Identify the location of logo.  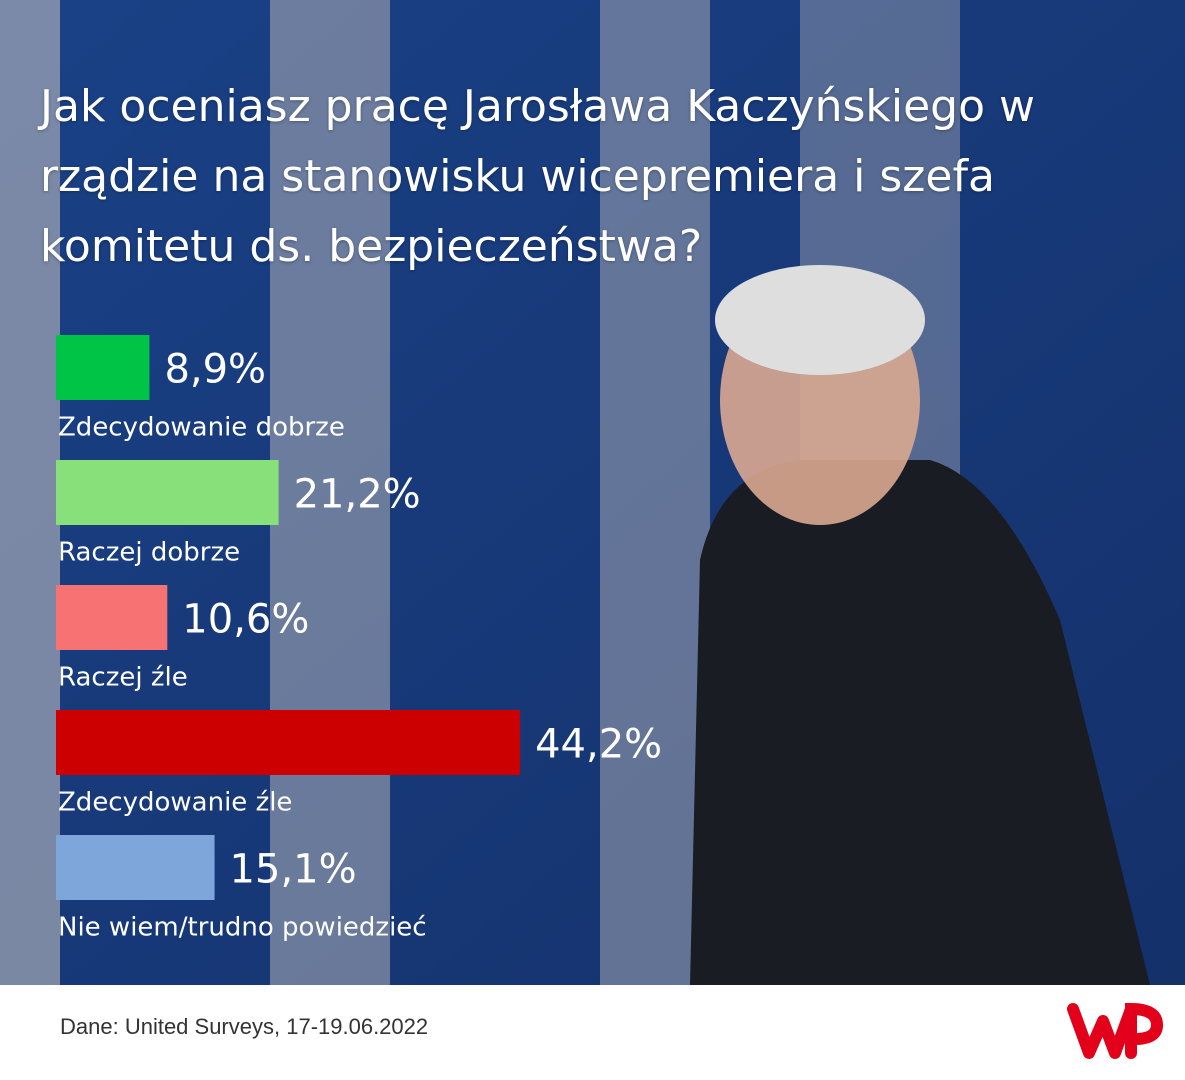
(1115, 1030).